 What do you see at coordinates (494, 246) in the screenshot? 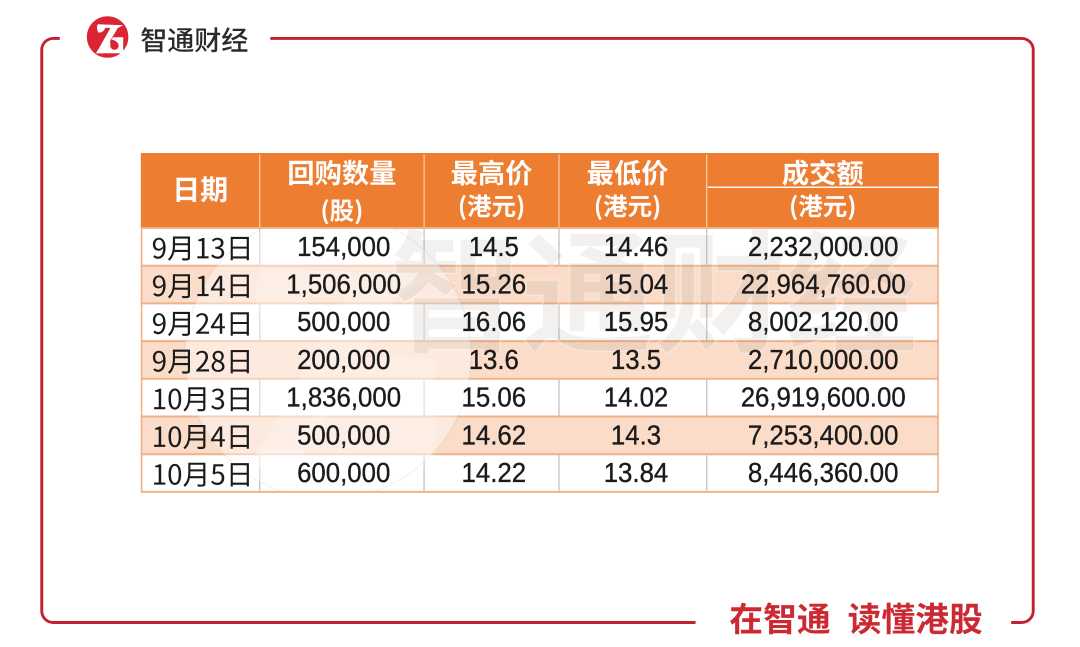
I see `svg-text: 14.5` at bounding box center [494, 246].